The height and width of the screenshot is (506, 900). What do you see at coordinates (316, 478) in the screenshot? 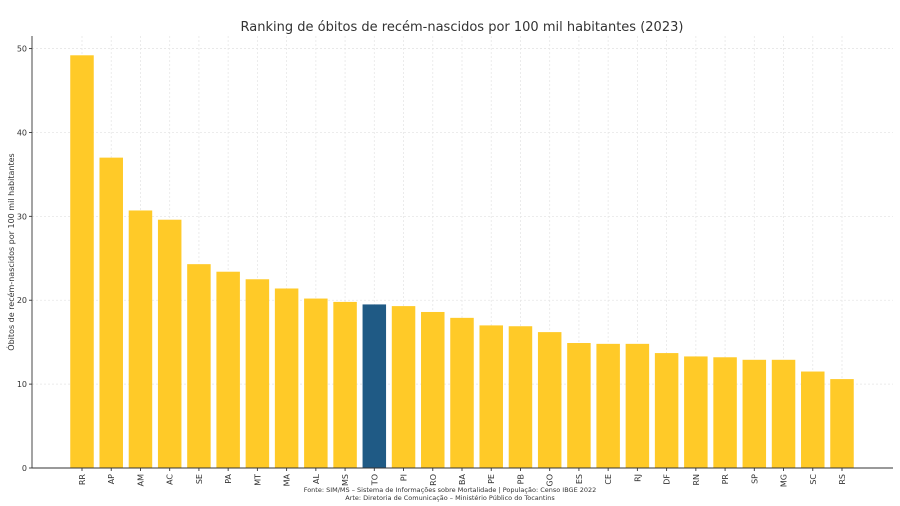
I see `x-tick-label-al: AL` at bounding box center [316, 478].